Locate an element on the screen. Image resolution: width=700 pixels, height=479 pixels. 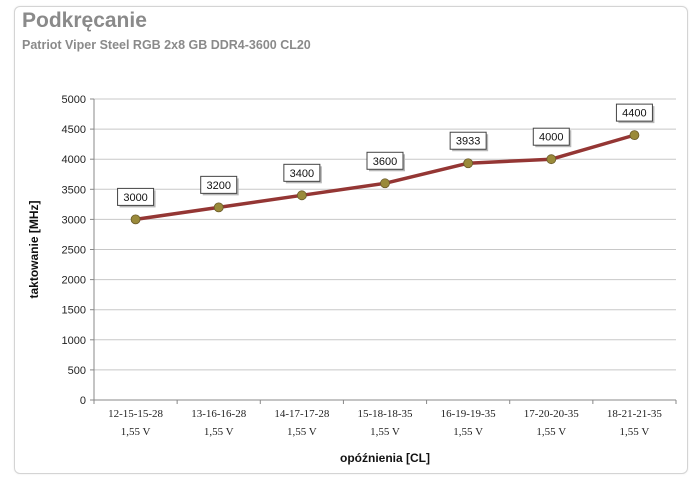
x-tick-label-timing: 16-19-19-35 is located at coordinates (468, 414).